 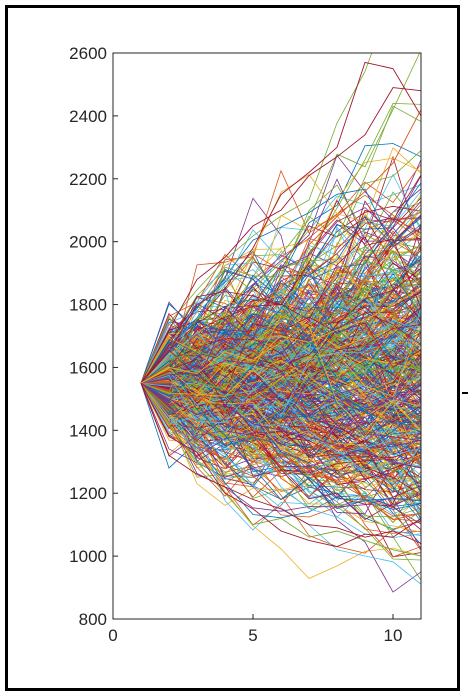 I want to click on y-tick-label: 1800, so click(x=88, y=305).